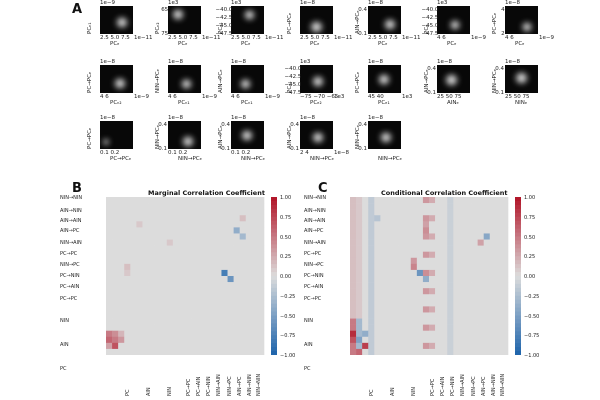 This screenshot has width=600, height=400. Describe the element at coordinates (107, 62) in the screenshot. I see `tile-exponent-top: 1e−8` at that location.